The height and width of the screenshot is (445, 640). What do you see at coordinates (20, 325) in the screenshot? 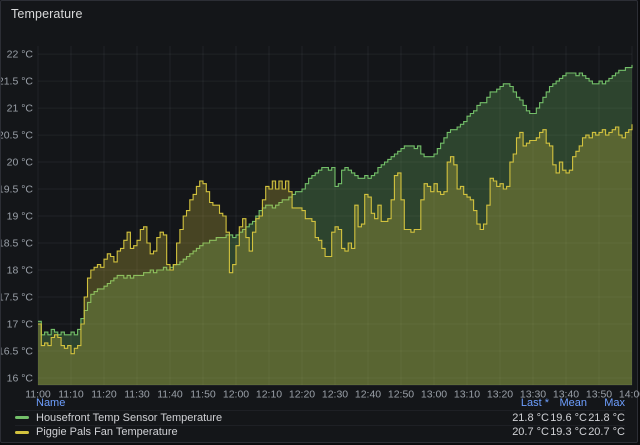
I see `y-tick-label: 17 °C` at bounding box center [20, 325].